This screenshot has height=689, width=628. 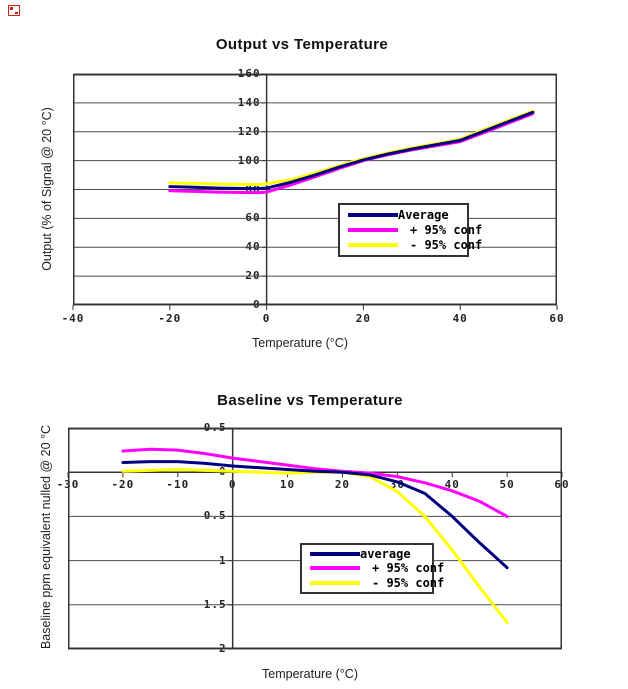 What do you see at coordinates (302, 44) in the screenshot?
I see `chart-title-output: Output vs Temperature` at bounding box center [302, 44].